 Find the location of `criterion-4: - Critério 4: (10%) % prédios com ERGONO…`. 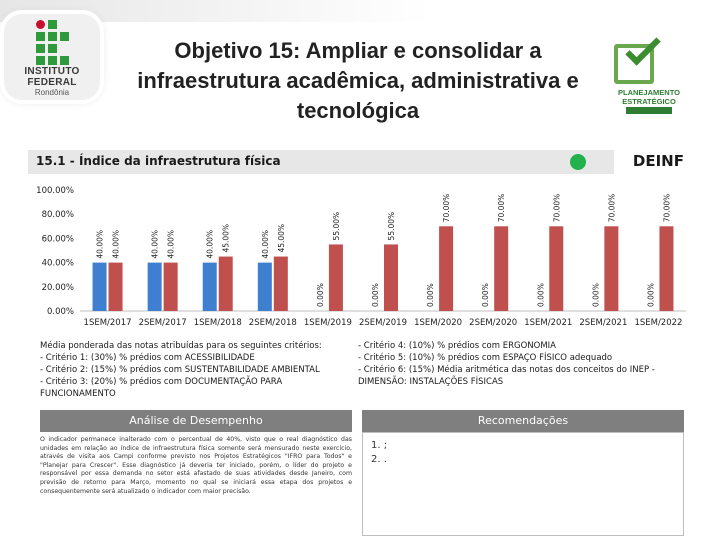

criterion-4: - Critério 4: (10%) % prédios com ERGONO… is located at coordinates (457, 346).